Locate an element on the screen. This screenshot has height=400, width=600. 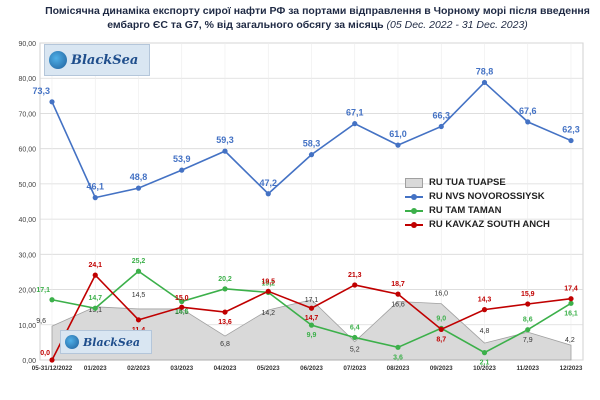
data-label-novorossiysk: 53,9 is located at coordinates (182, 159).